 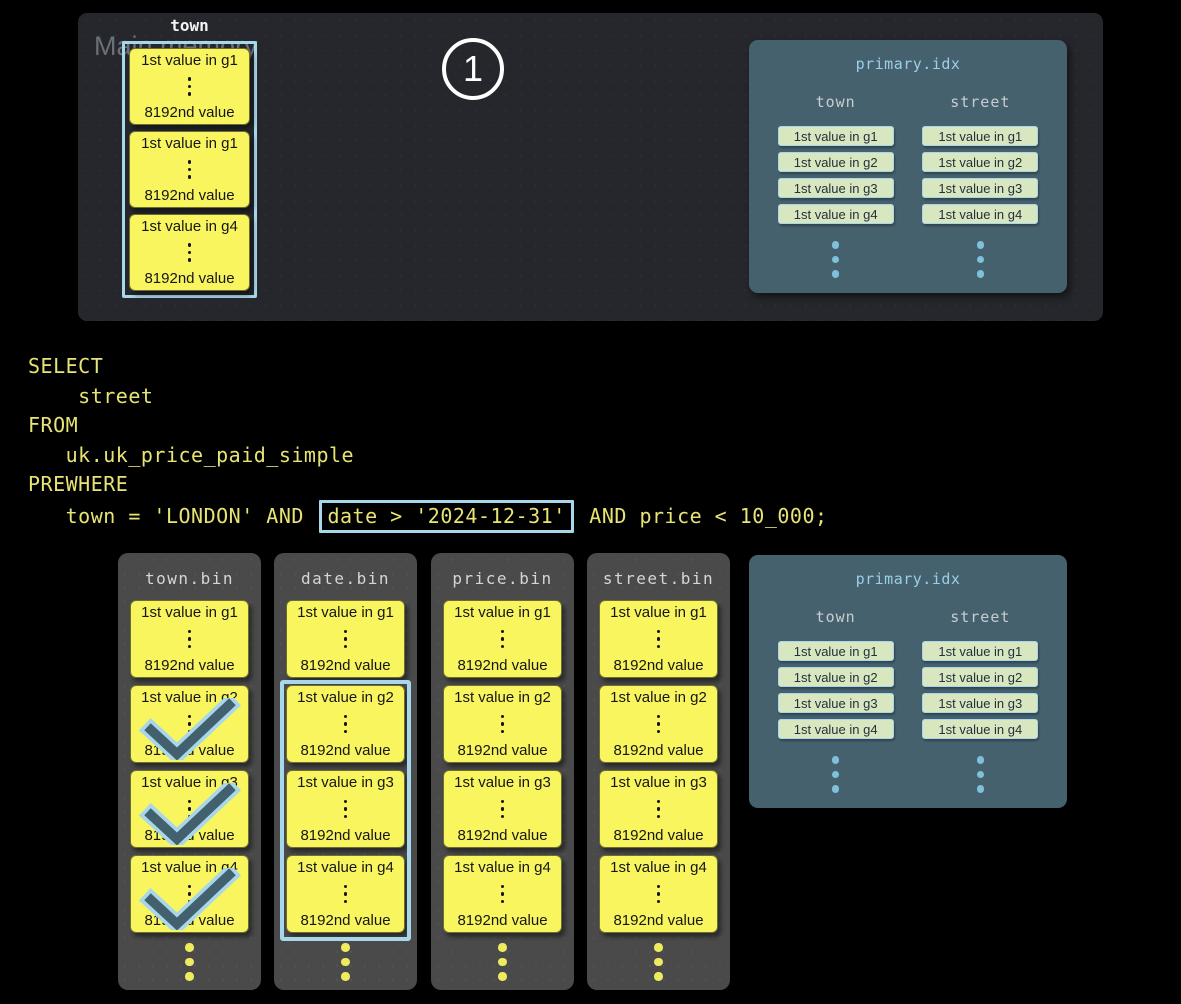 I want to click on sql-line: SELECT, so click(x=66, y=366).